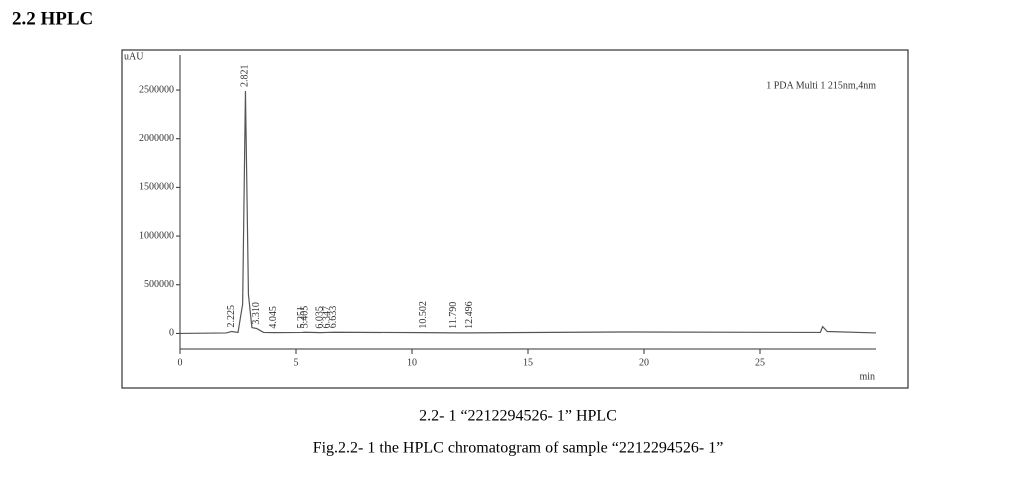 This screenshot has width=1018, height=480. Describe the element at coordinates (412, 362) in the screenshot. I see `x-tick-label: 10` at that location.